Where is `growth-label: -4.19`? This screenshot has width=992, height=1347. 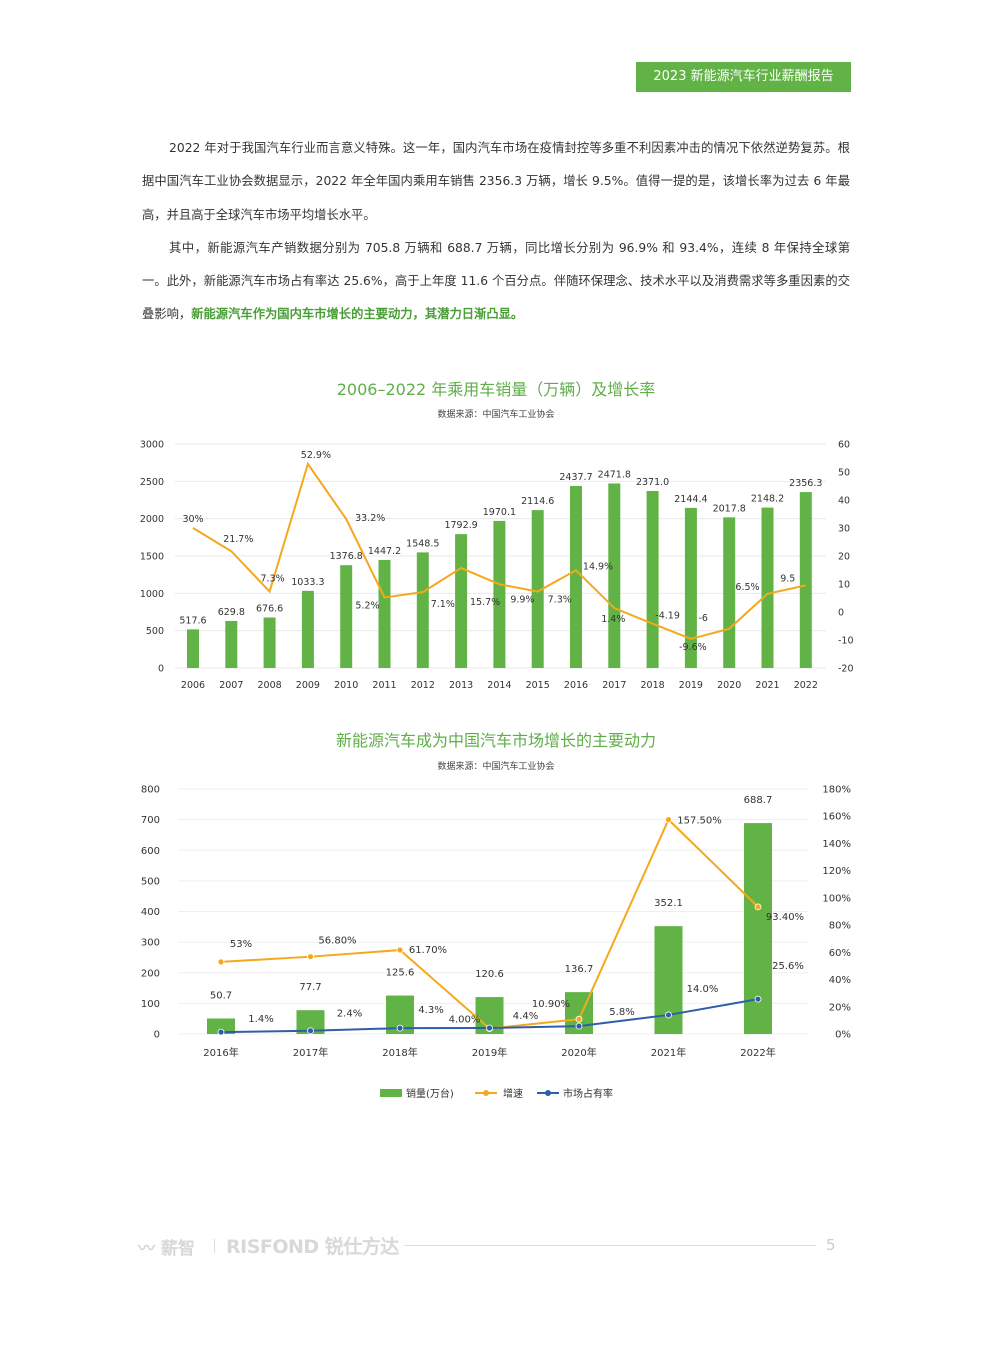
growth-label: -4.19 is located at coordinates (667, 616).